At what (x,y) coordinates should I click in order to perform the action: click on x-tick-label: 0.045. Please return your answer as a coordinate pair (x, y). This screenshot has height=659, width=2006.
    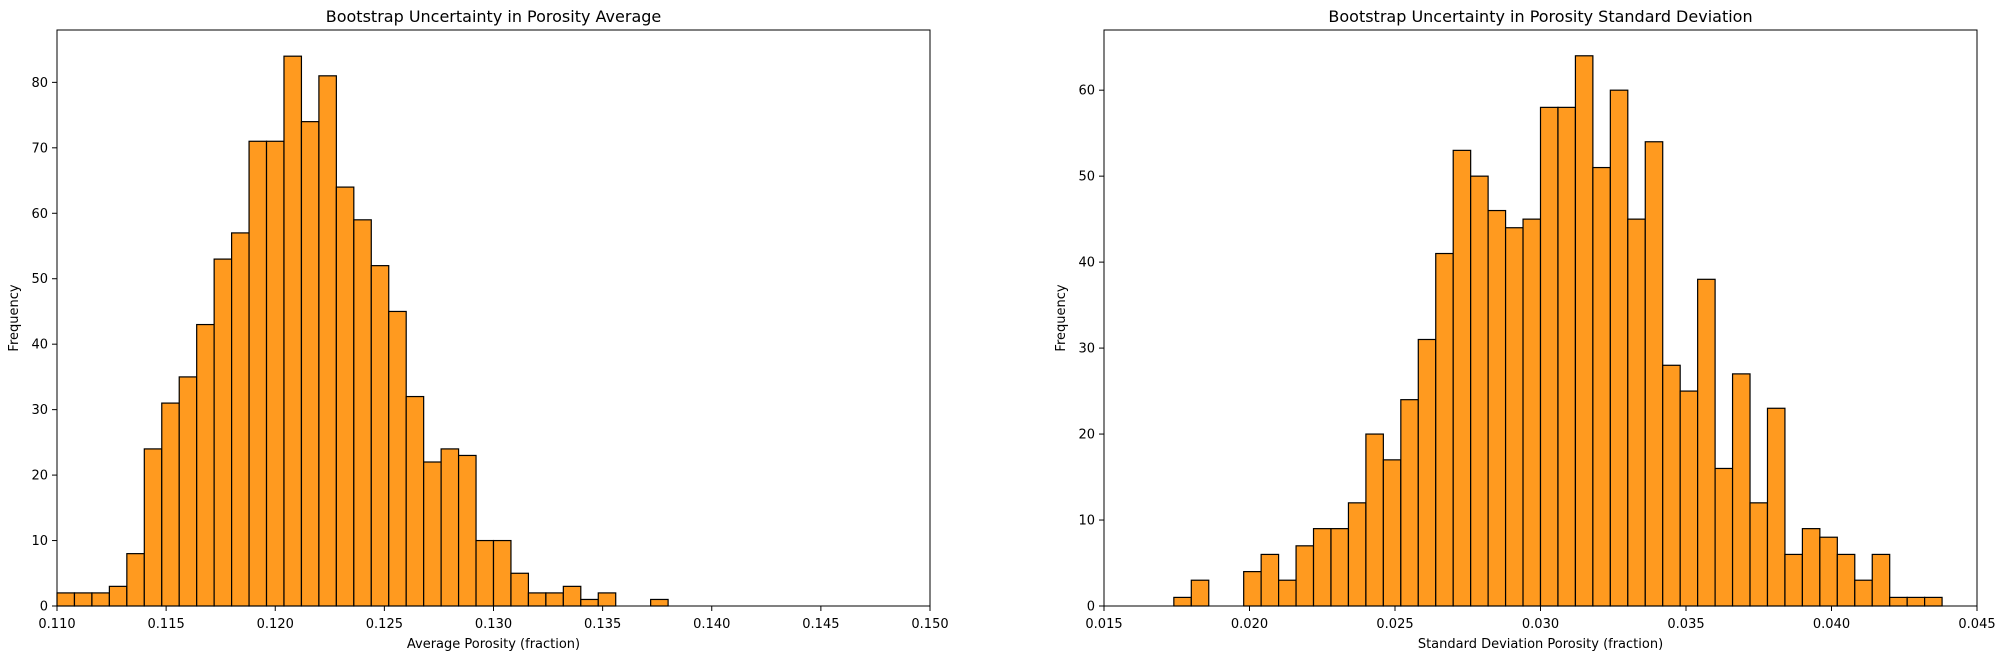
    Looking at the image, I should click on (1976, 624).